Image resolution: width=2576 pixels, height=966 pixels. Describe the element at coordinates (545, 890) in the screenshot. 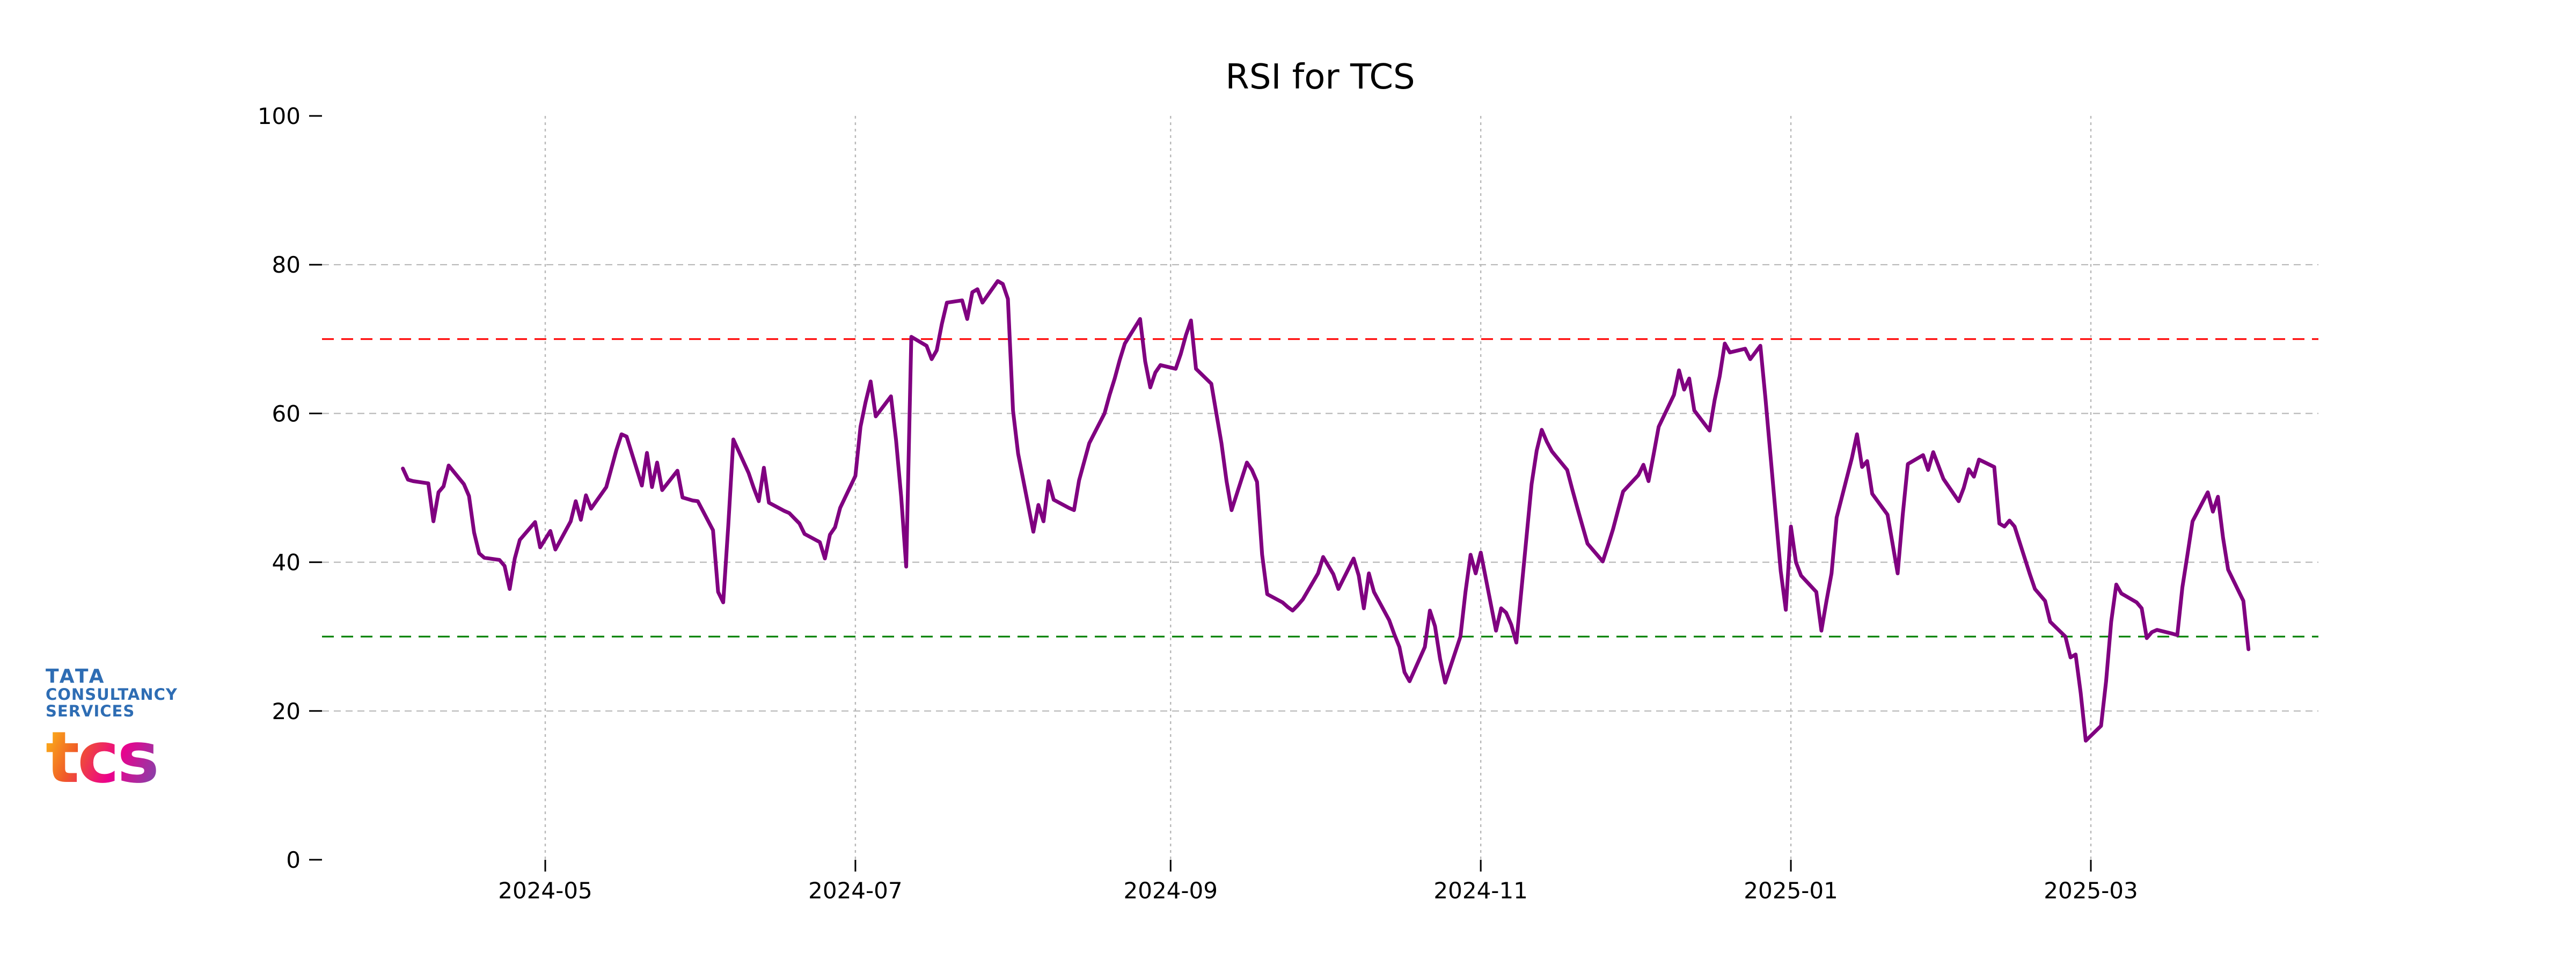

I see `x-tick-label-2024-05: 2024-05` at that location.